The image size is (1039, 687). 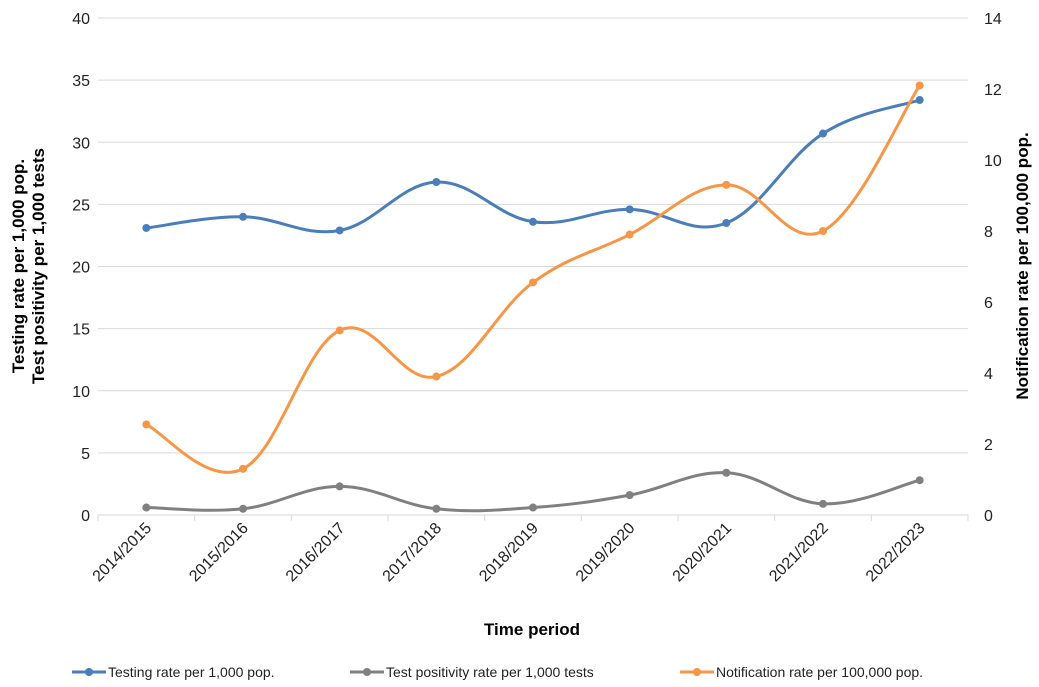 I want to click on legend-item: Notification rate per 100,000 pop., so click(x=801, y=672).